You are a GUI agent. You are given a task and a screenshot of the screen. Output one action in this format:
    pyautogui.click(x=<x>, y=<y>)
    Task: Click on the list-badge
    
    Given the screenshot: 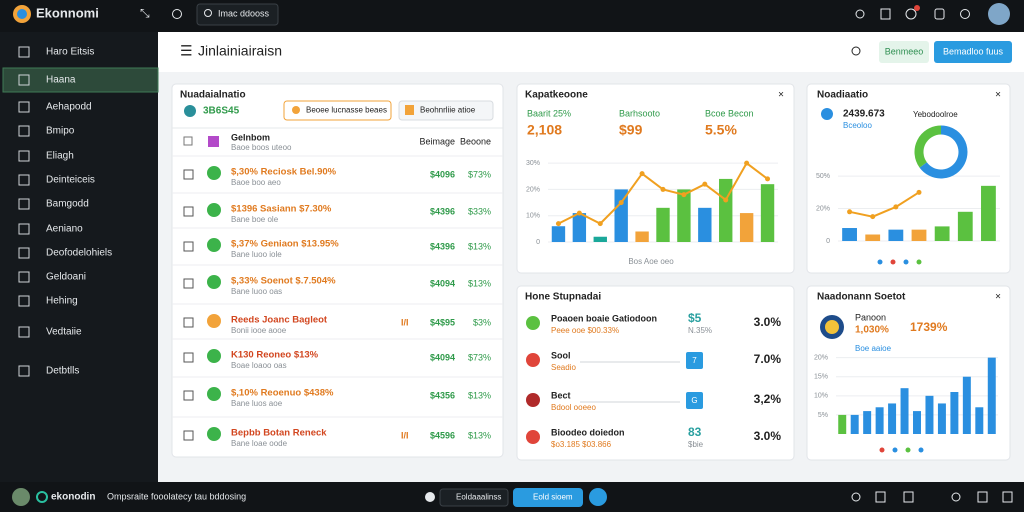 What is the action you would take?
    pyautogui.click(x=694, y=360)
    